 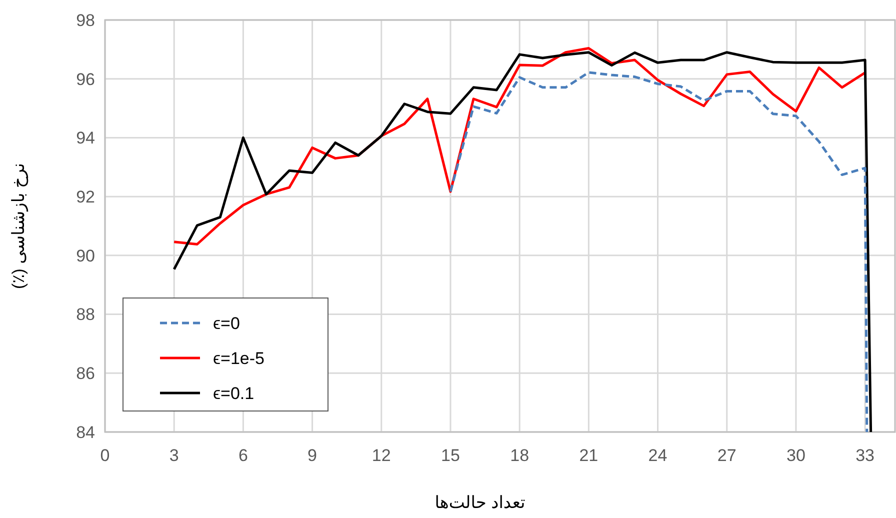 What do you see at coordinates (658, 455) in the screenshot?
I see `x-tick-label: 24` at bounding box center [658, 455].